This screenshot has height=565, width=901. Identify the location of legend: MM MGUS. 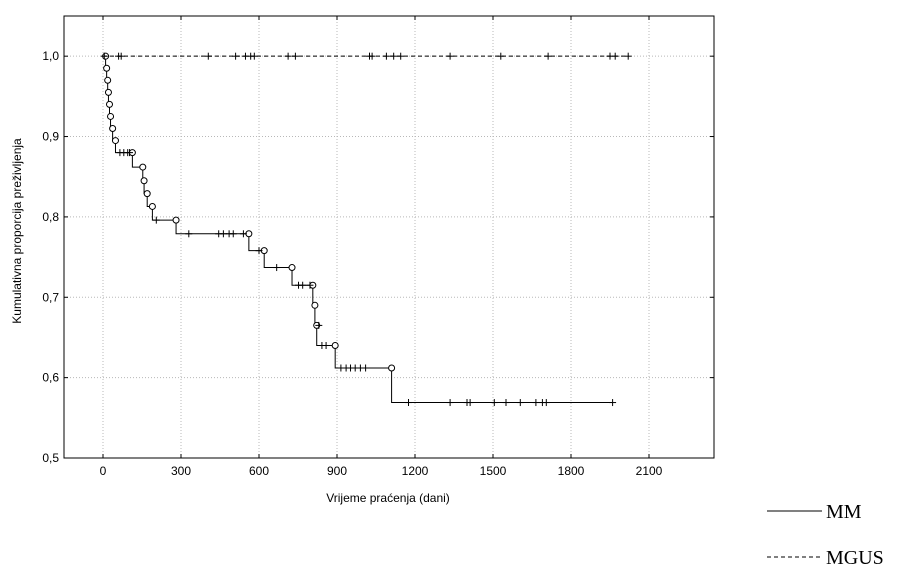
(825, 533).